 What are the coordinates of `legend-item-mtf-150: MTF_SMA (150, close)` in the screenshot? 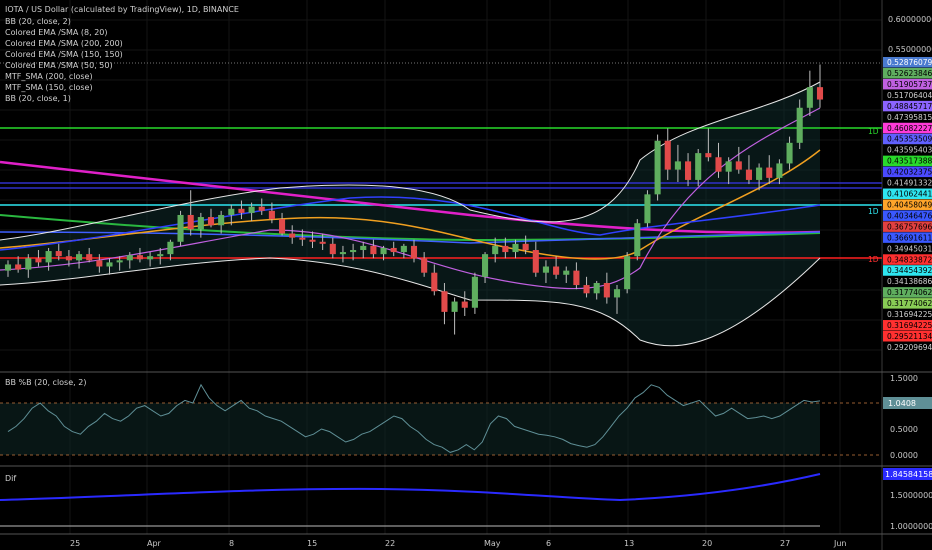 It's located at (49, 87).